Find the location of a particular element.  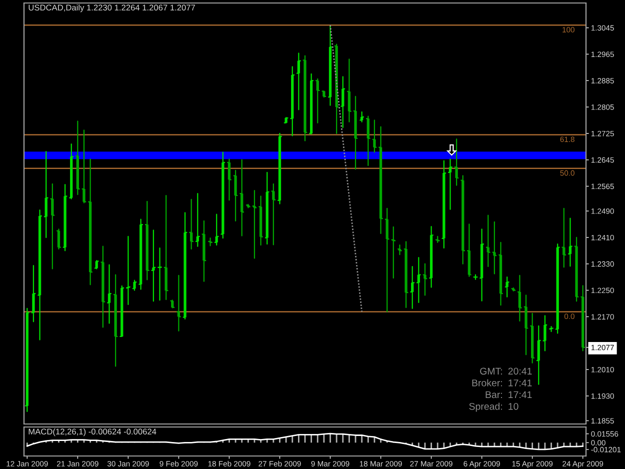

annotation: 20:41 is located at coordinates (520, 371).